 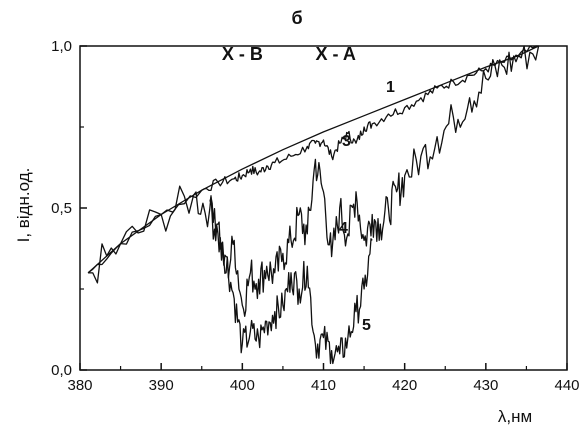 What do you see at coordinates (323, 385) in the screenshot?
I see `x-tick-label: 410` at bounding box center [323, 385].